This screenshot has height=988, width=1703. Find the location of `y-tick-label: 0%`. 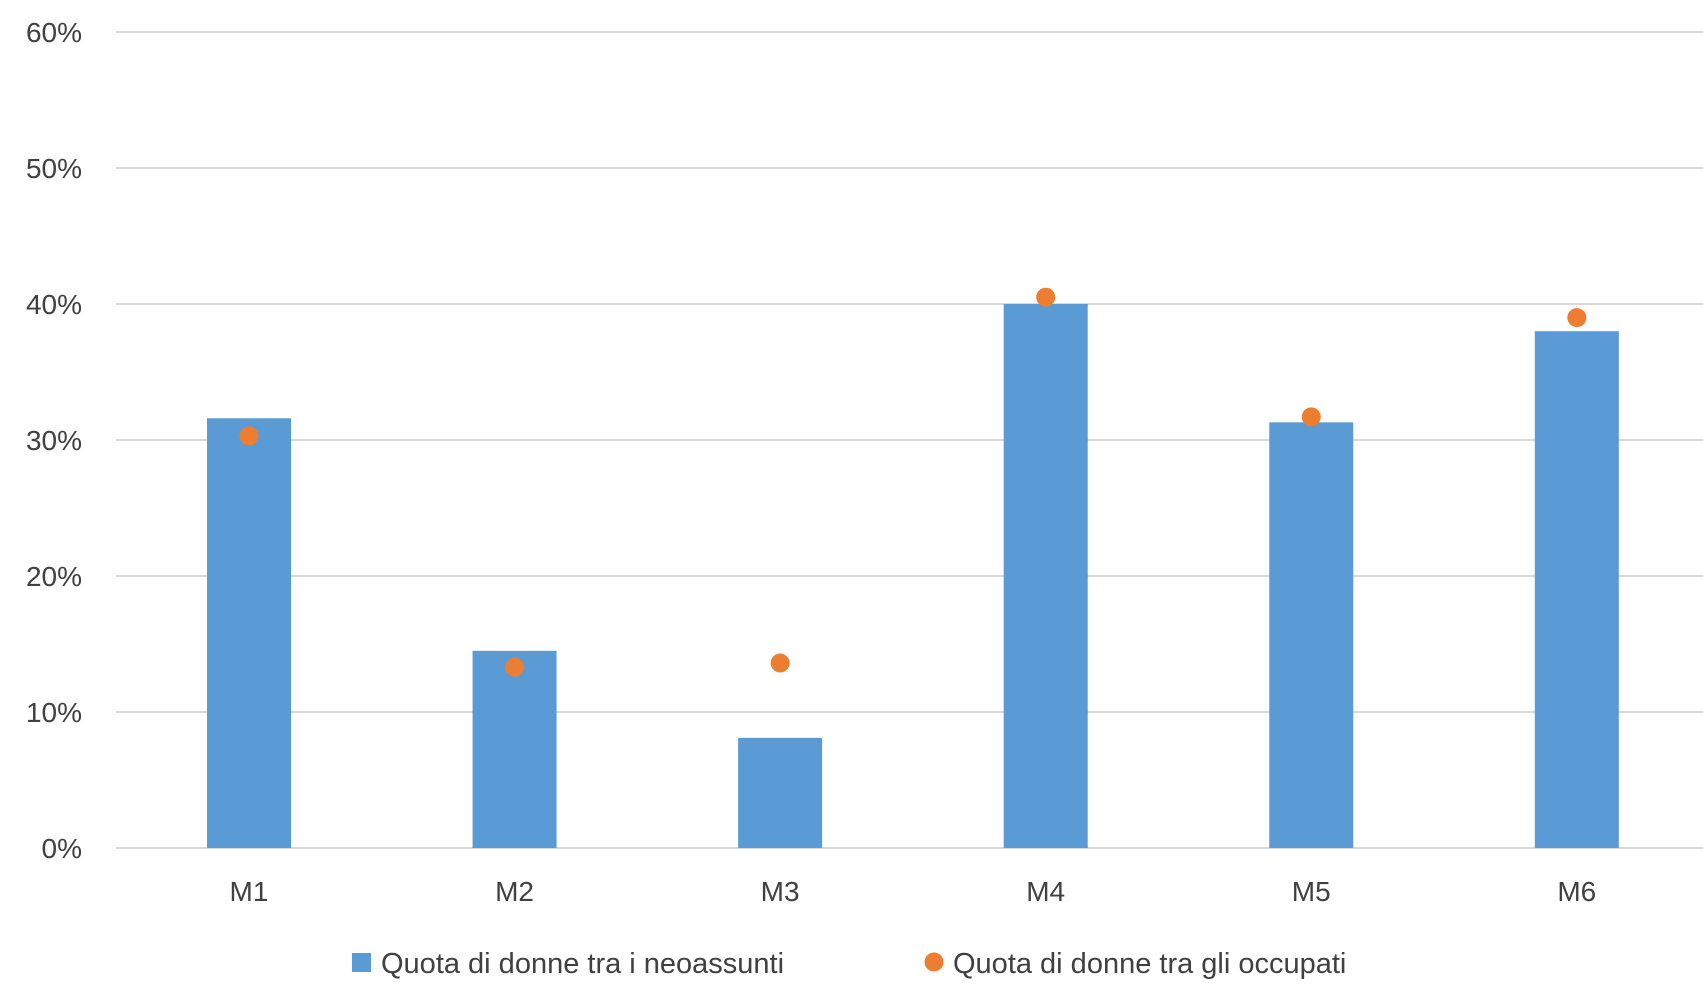

y-tick-label: 0% is located at coordinates (62, 848).